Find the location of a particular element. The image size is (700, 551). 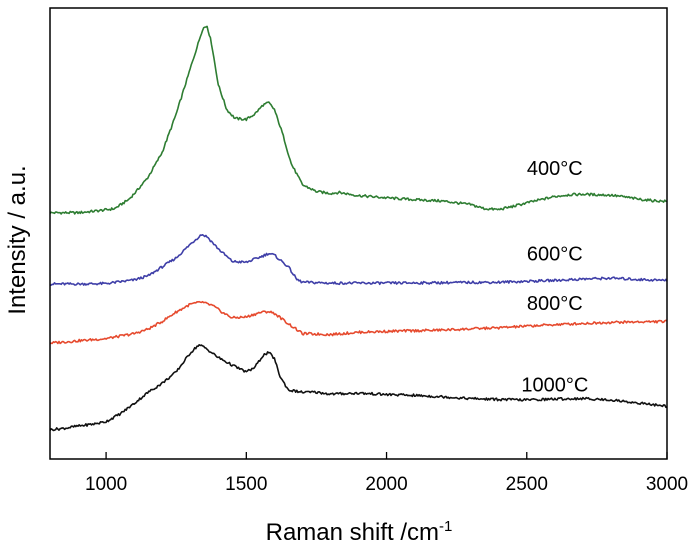

x-tick-label-2500: 2500 is located at coordinates (527, 484).